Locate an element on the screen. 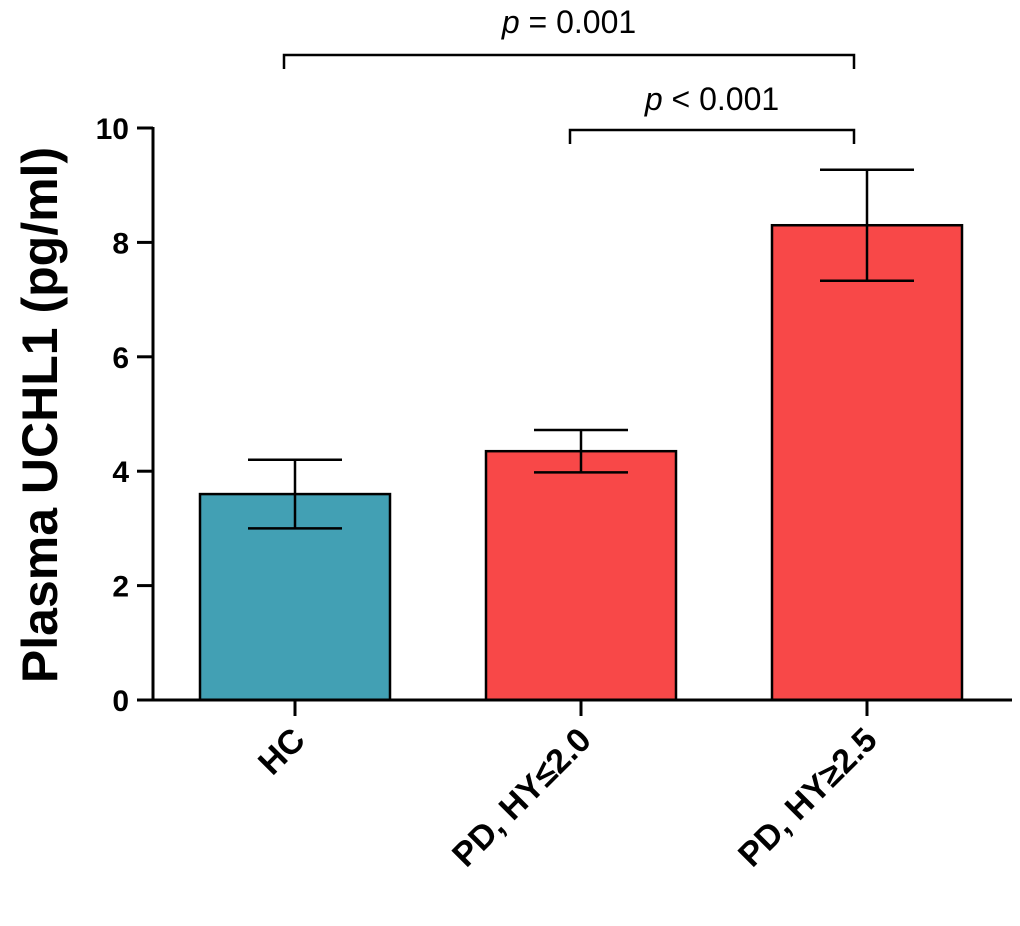 The width and height of the screenshot is (1020, 926). y-tick-label: 2 is located at coordinates (120, 587).